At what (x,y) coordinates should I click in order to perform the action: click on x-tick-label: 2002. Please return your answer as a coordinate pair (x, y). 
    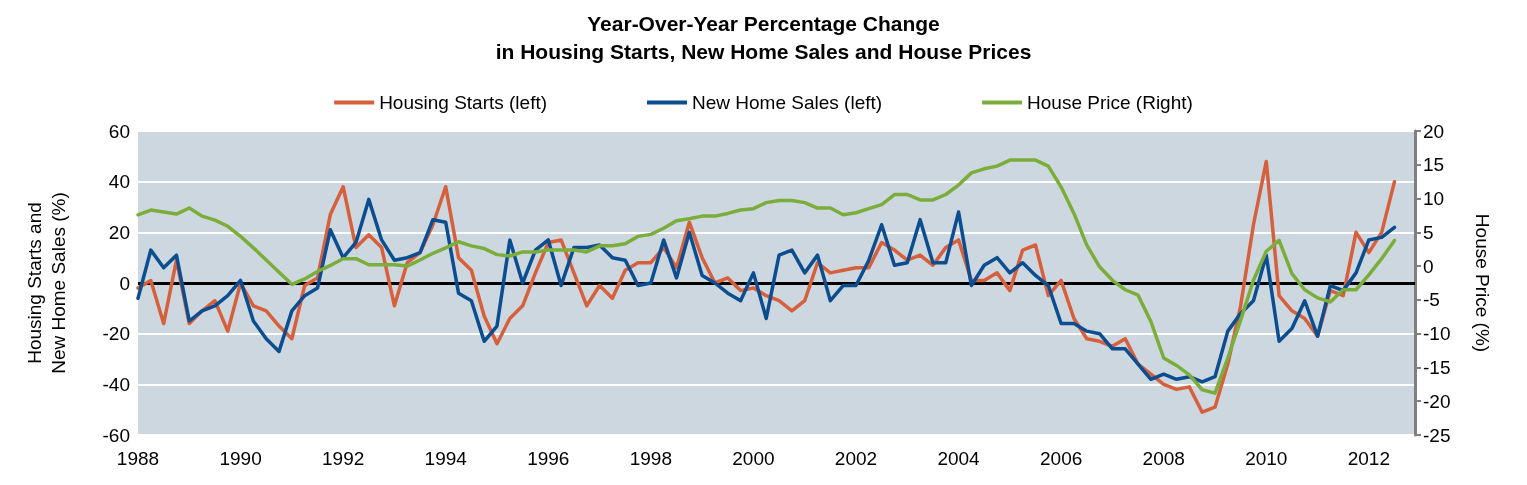
    Looking at the image, I should click on (856, 458).